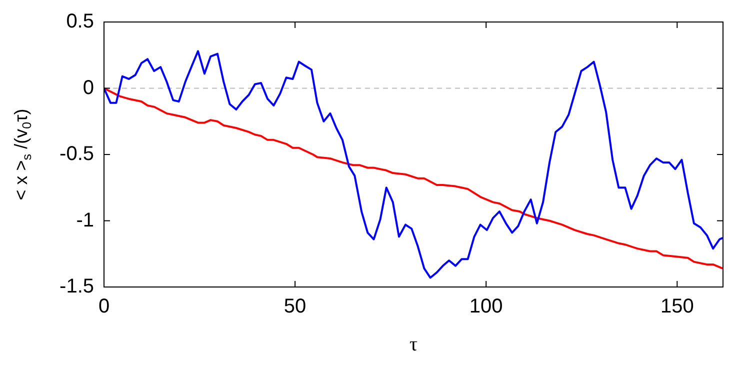 This screenshot has width=747, height=366. Describe the element at coordinates (295, 307) in the screenshot. I see `x-tick-label: 50` at that location.